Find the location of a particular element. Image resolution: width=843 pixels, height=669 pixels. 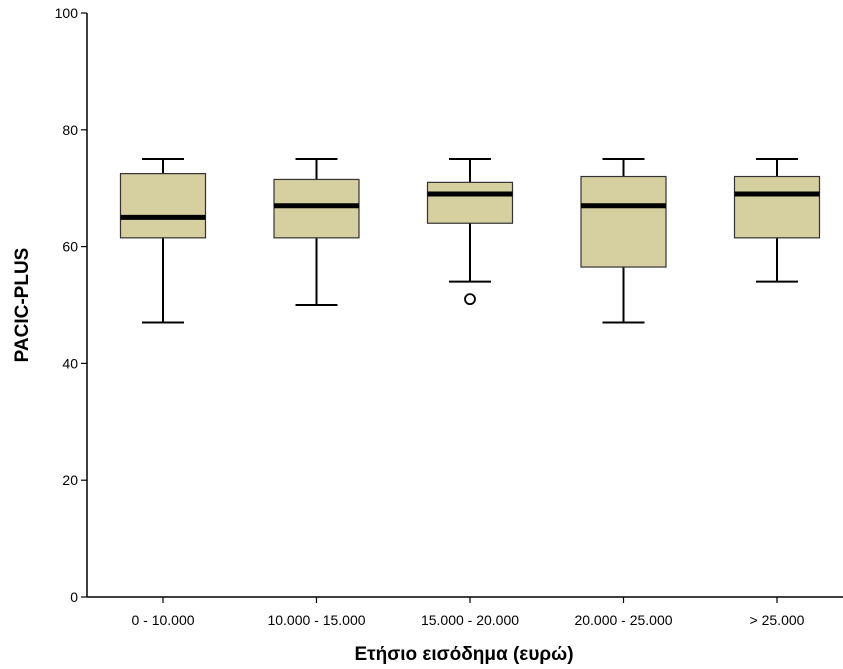

y-tick-label: 80 is located at coordinates (70, 130).